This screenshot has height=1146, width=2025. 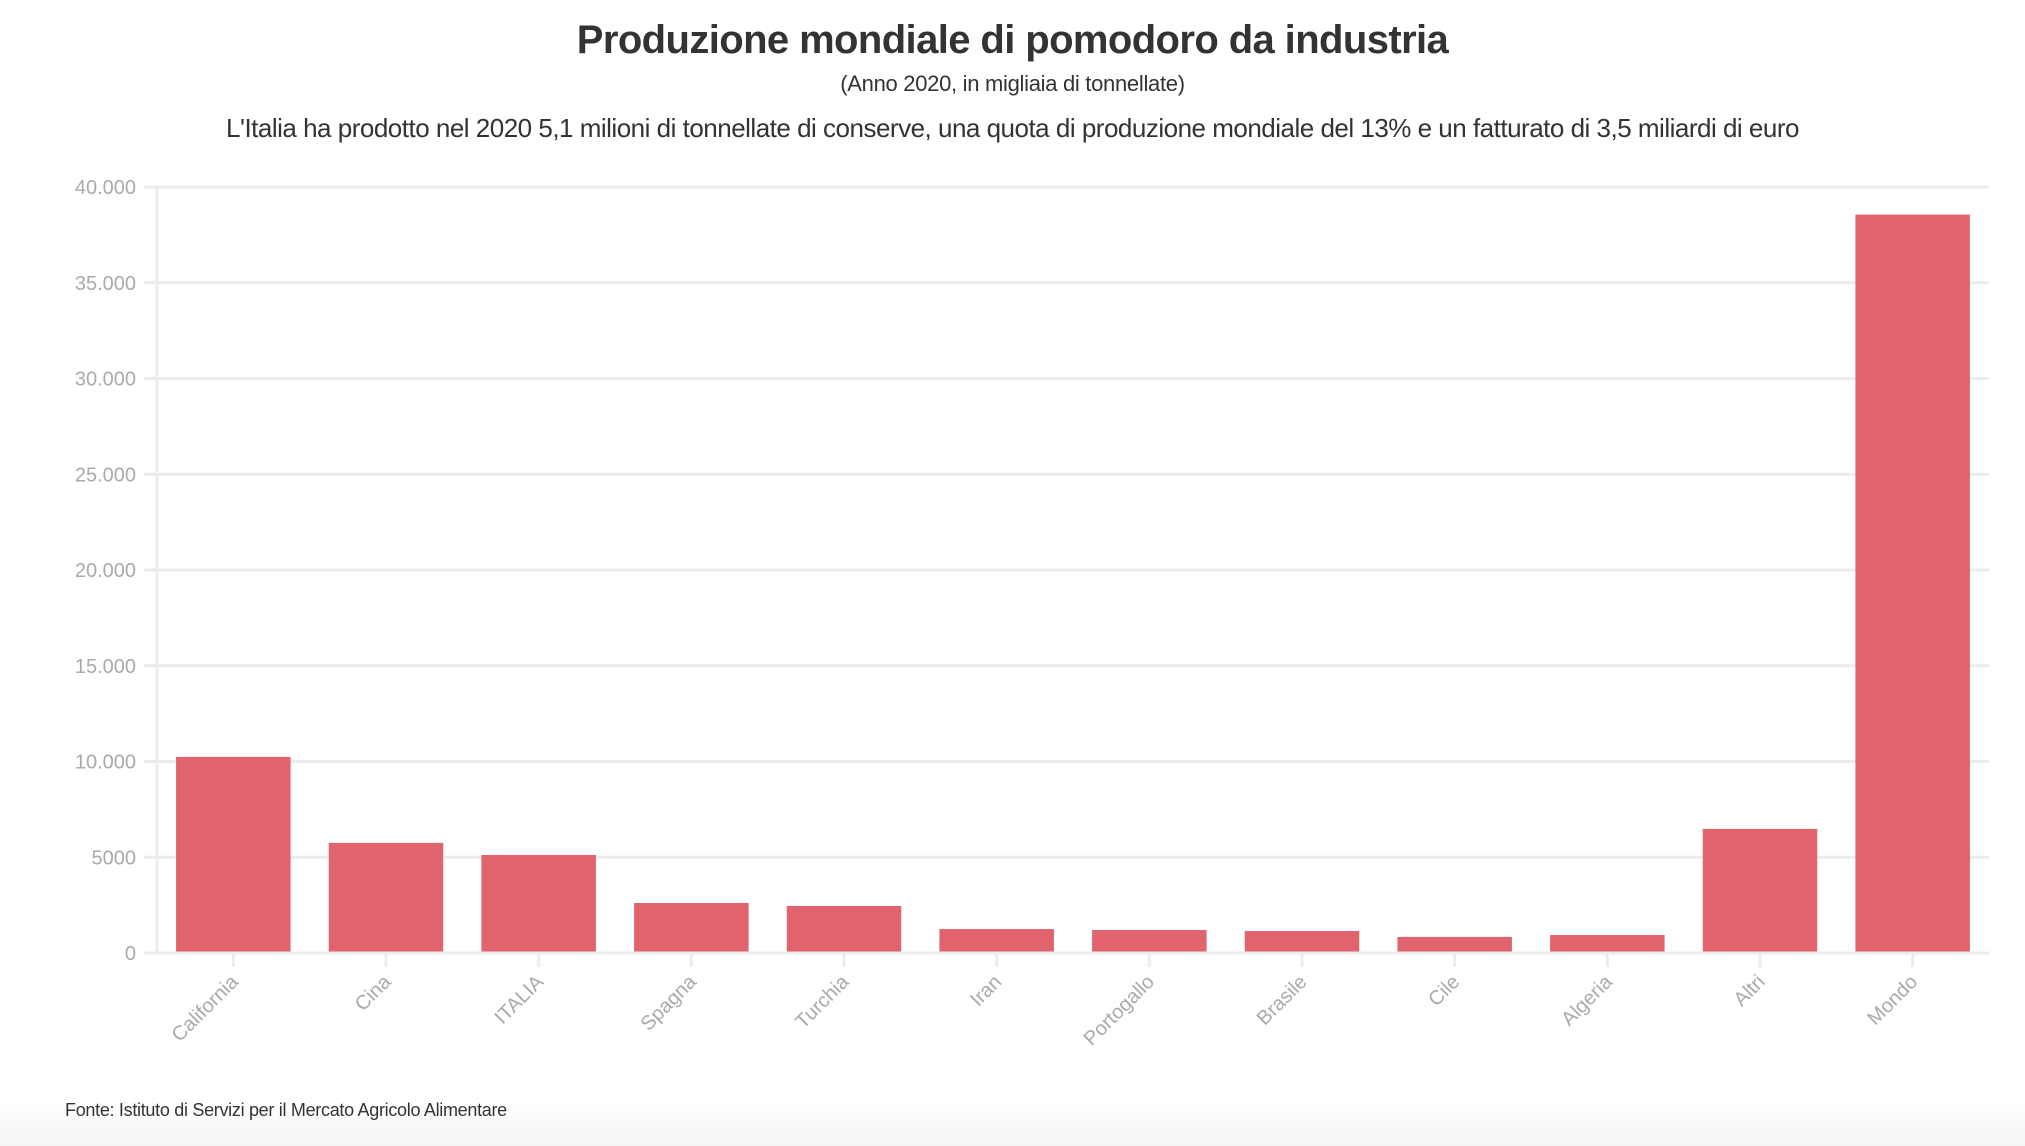 I want to click on x-tick-label: Turchia, so click(x=822, y=1001).